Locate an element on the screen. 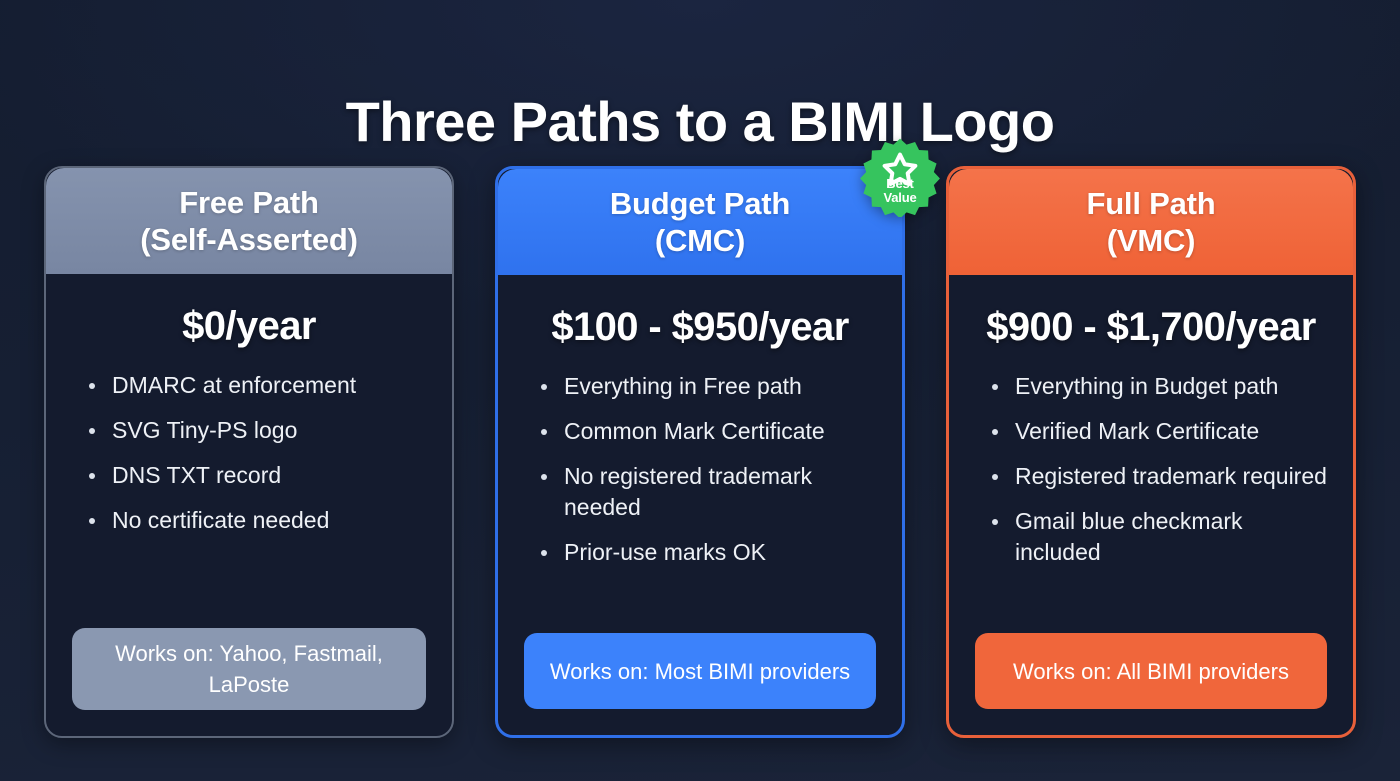 The width and height of the screenshot is (1400, 781). card-price-budget: $100 - $950/year is located at coordinates (700, 327).